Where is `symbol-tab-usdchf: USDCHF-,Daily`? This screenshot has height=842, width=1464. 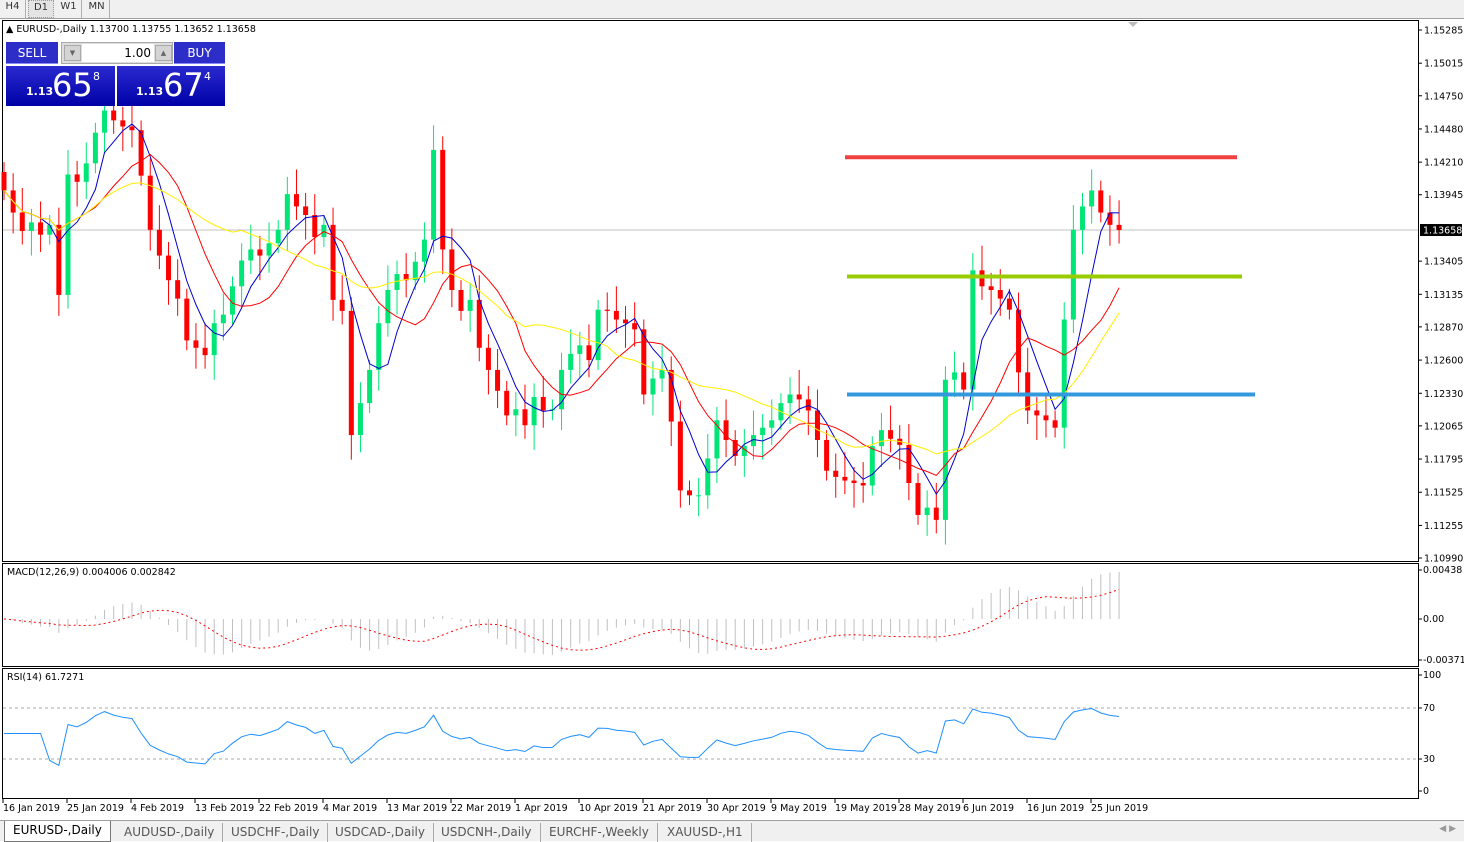 symbol-tab-usdchf: USDCHF-,Daily is located at coordinates (276, 832).